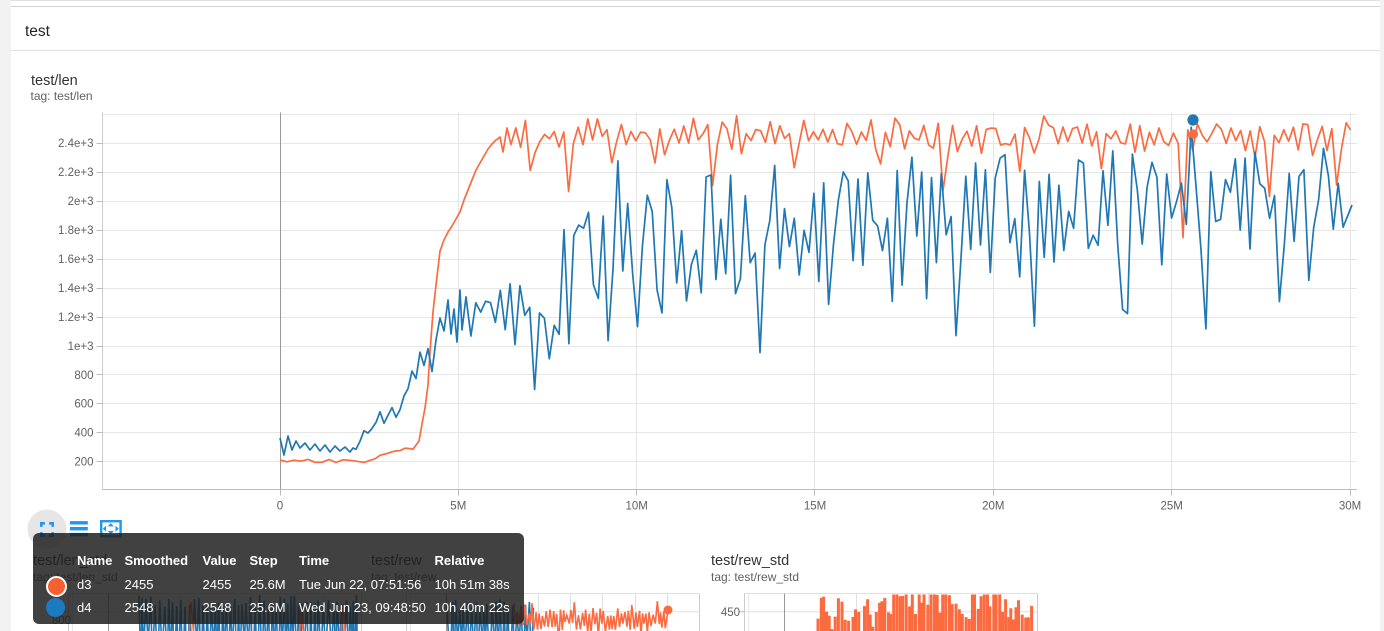 The width and height of the screenshot is (1384, 631). I want to click on svg-text: 5M, so click(458, 507).